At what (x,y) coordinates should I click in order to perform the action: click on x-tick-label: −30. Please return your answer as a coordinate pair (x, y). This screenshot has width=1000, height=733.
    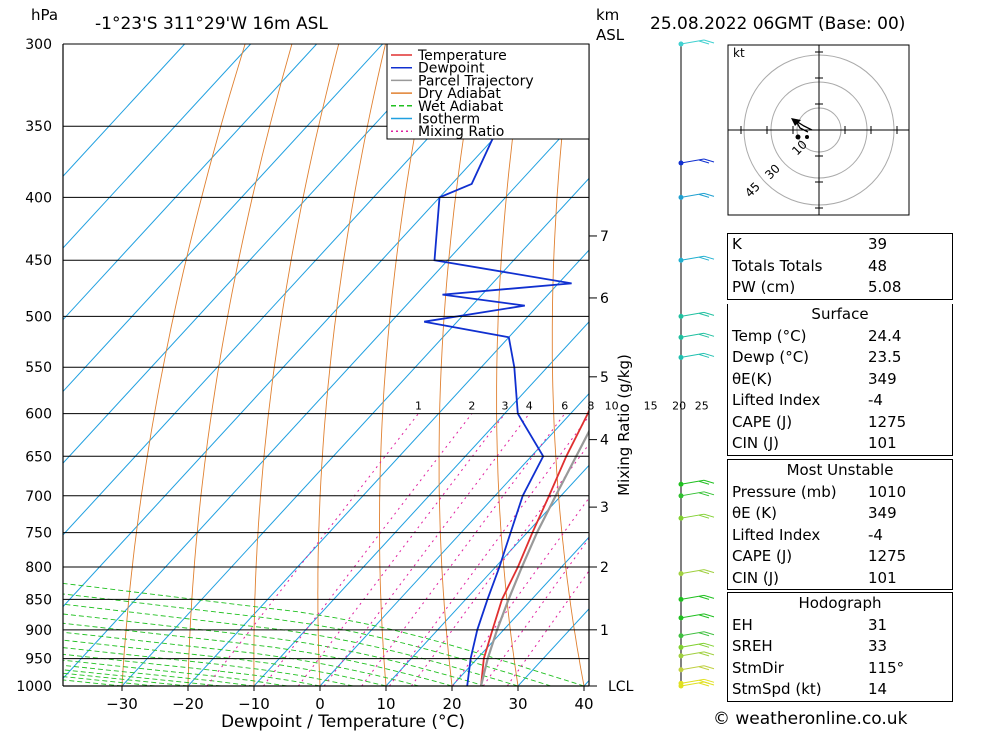
    Looking at the image, I should click on (122, 704).